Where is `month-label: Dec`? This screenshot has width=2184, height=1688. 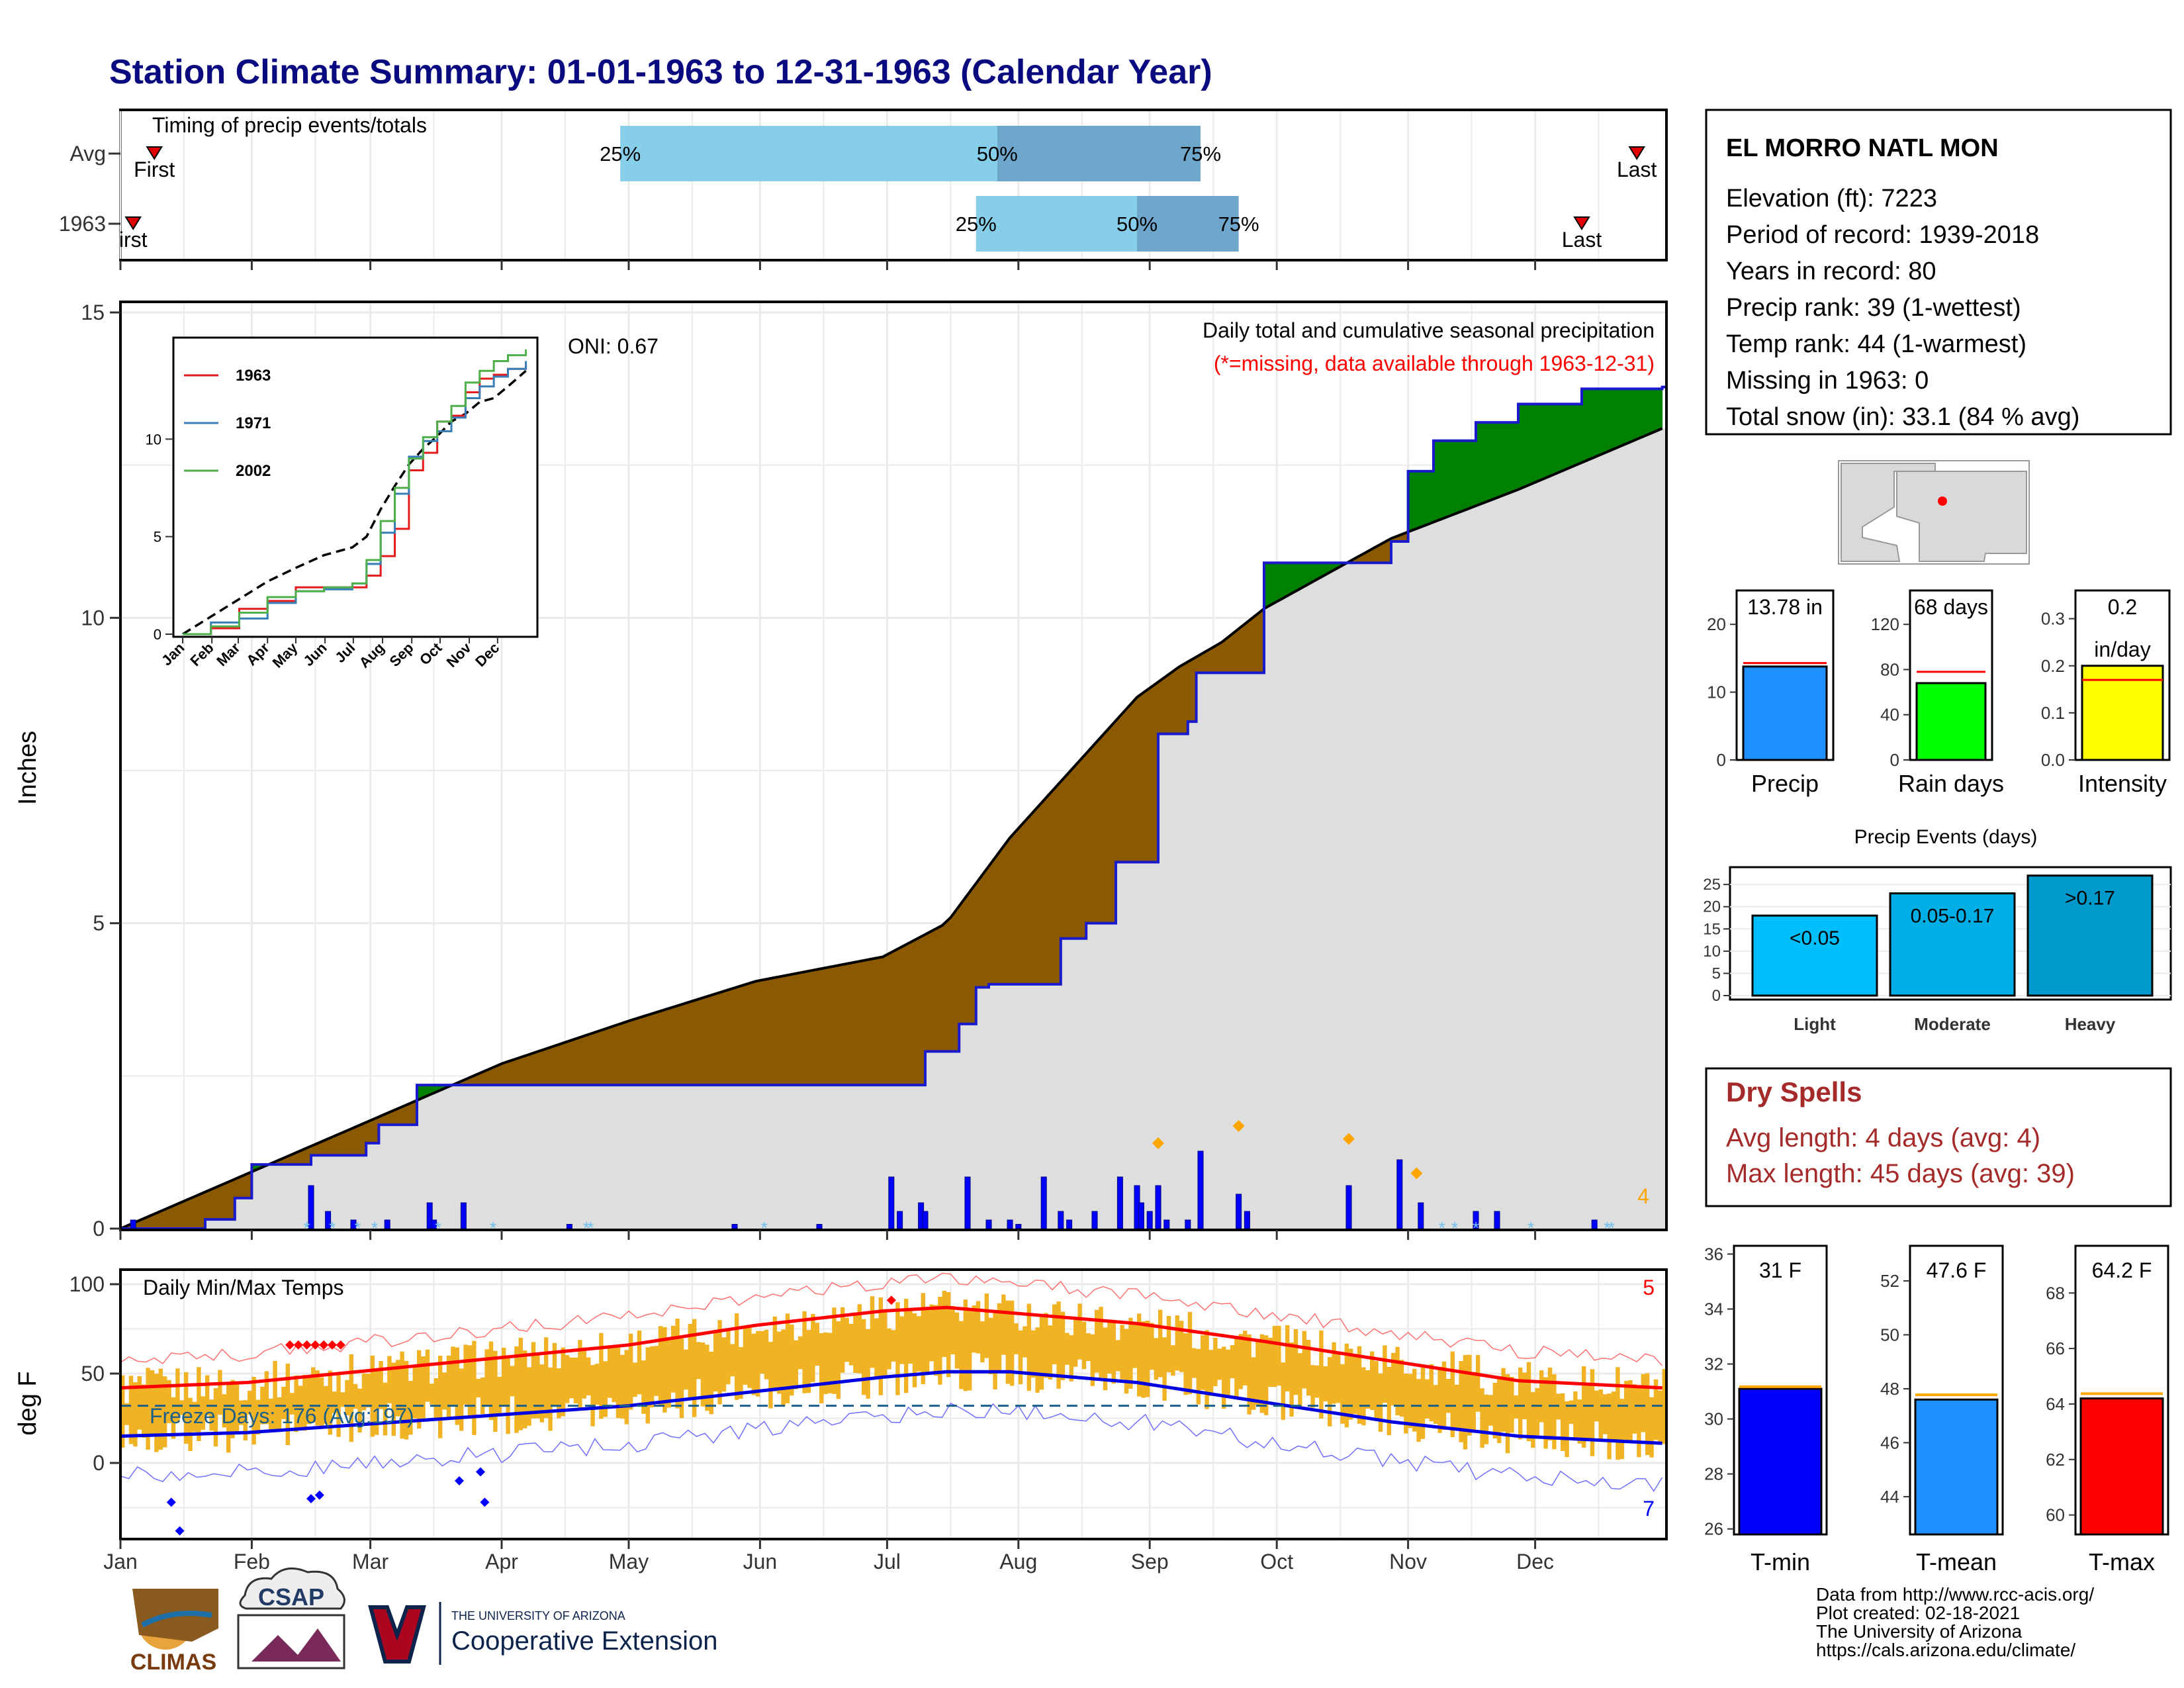
month-label: Dec is located at coordinates (1535, 1561).